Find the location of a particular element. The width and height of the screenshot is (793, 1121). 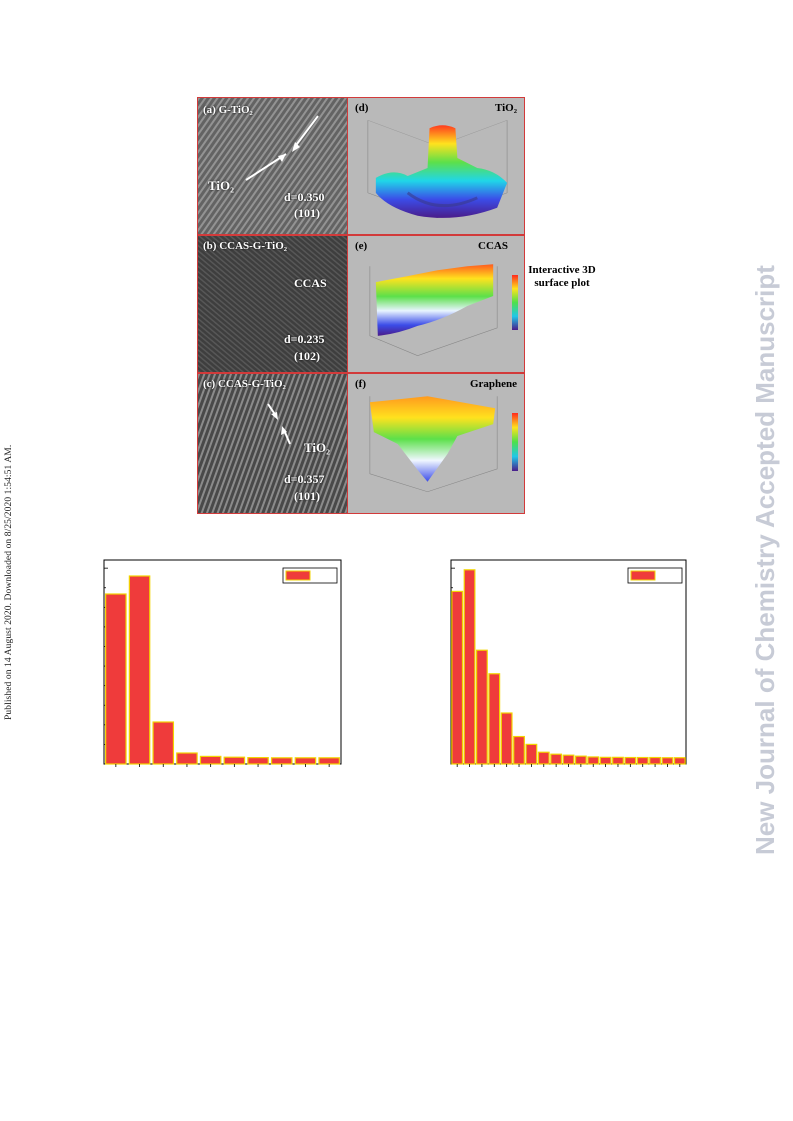

panel-d-label: (d) is located at coordinates (362, 108).